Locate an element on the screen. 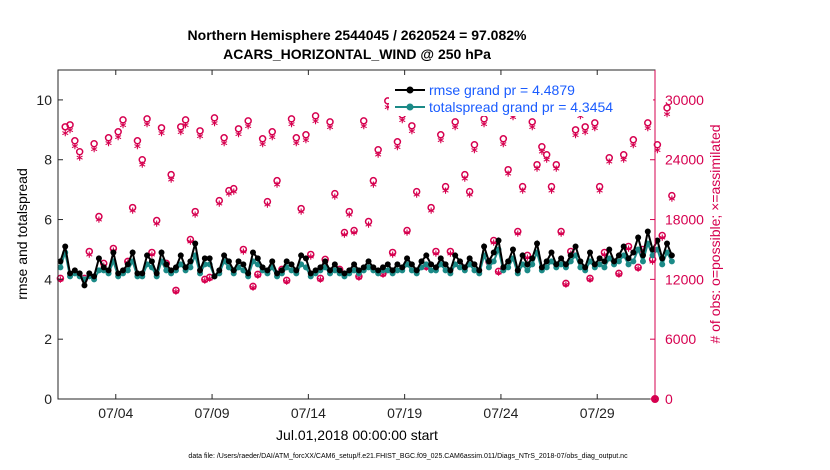 This screenshot has width=830, height=470. right-y-axis-label: # of obs: o=possible; ×=assimilated is located at coordinates (715, 233).